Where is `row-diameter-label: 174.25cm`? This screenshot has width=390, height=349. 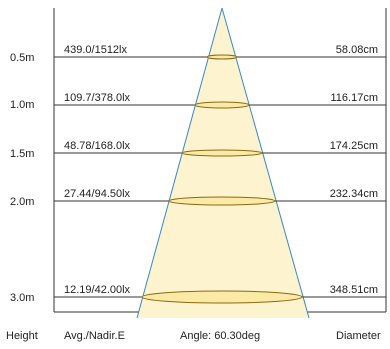 row-diameter-label: 174.25cm is located at coordinates (354, 146).